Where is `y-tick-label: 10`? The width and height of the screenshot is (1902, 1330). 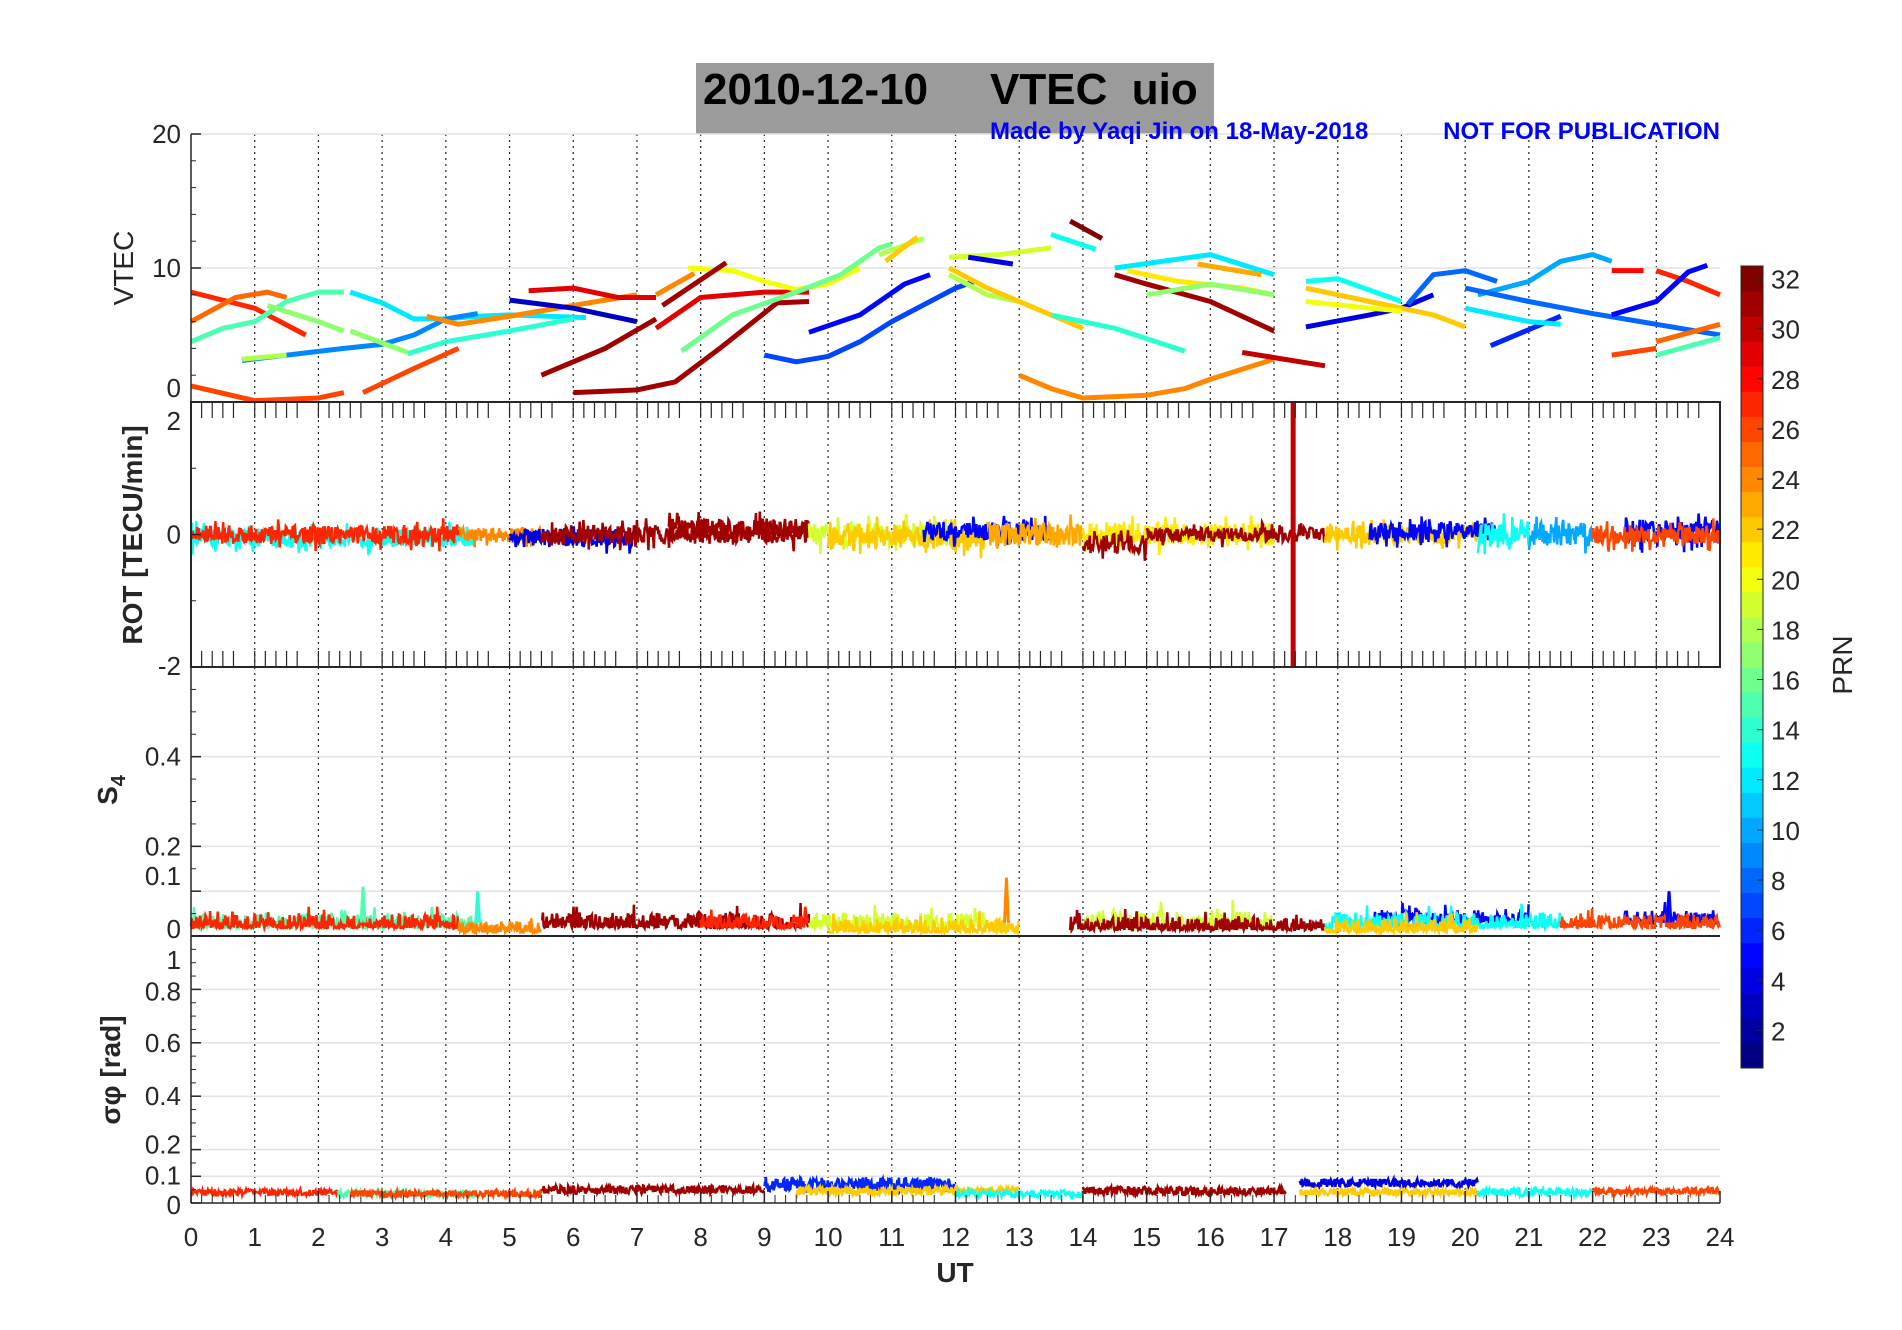 y-tick-label: 10 is located at coordinates (166, 268).